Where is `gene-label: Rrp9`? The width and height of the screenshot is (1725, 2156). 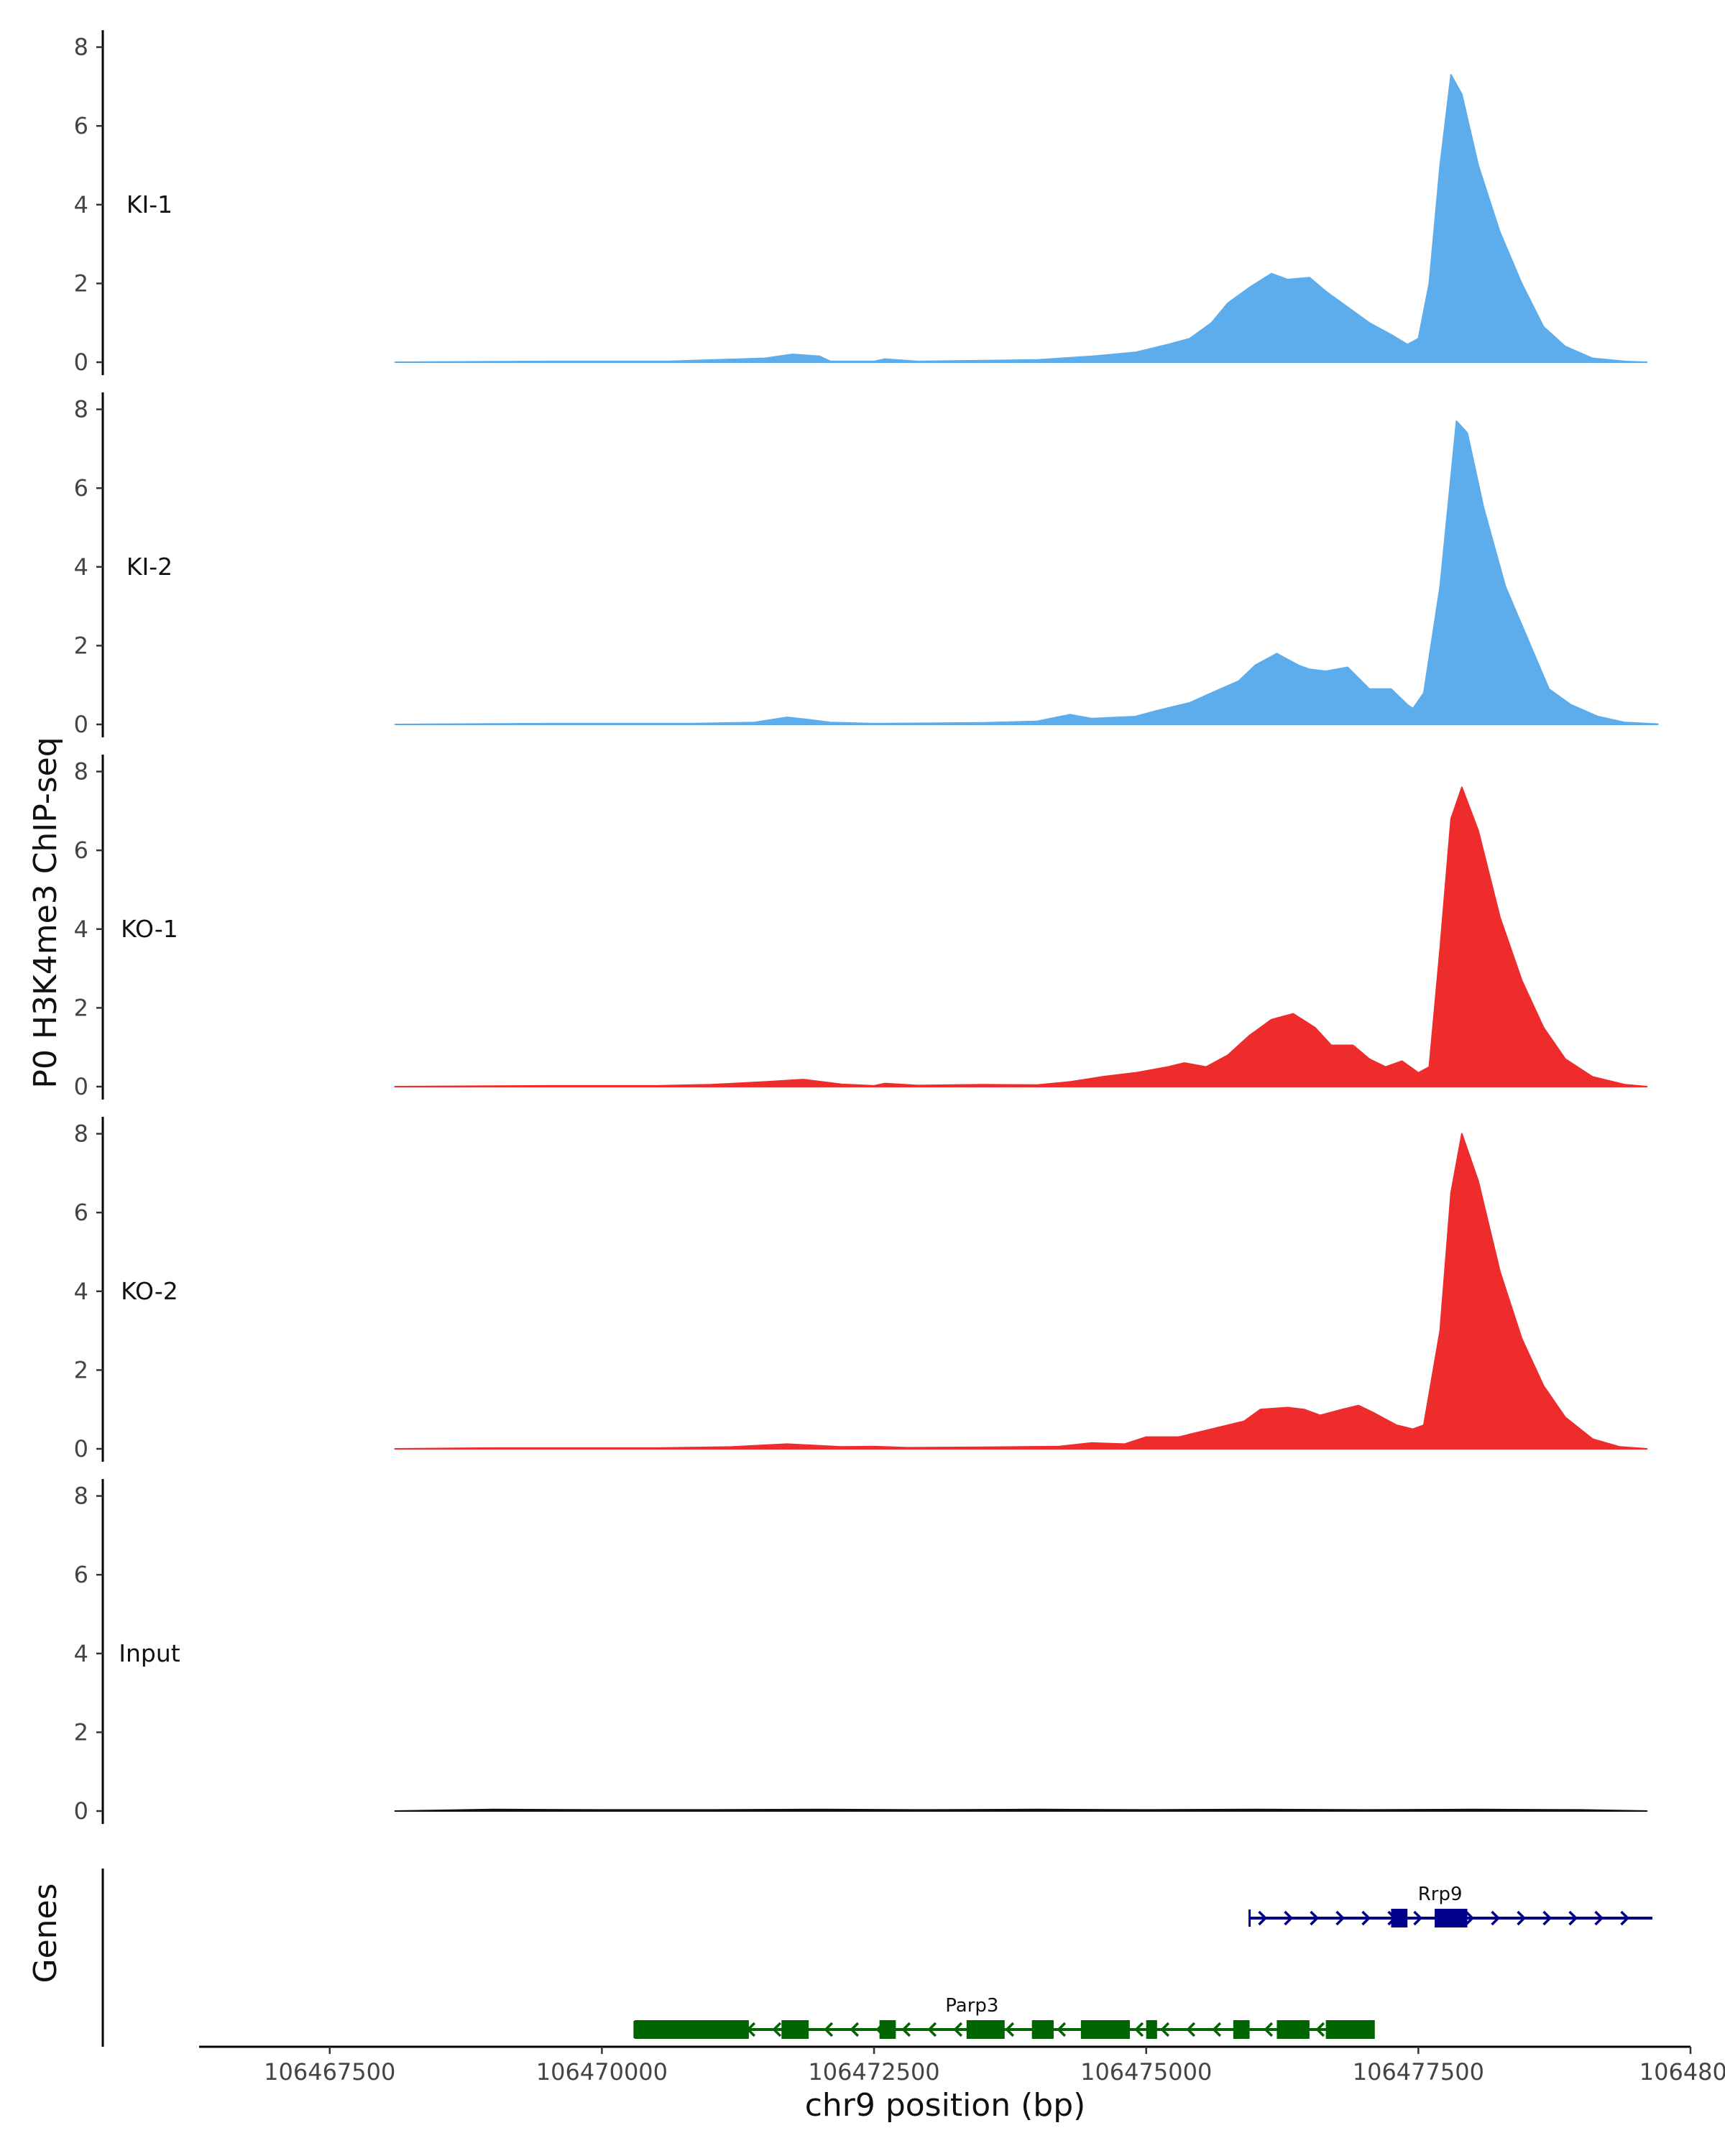 gene-label: Rrp9 is located at coordinates (1440, 1894).